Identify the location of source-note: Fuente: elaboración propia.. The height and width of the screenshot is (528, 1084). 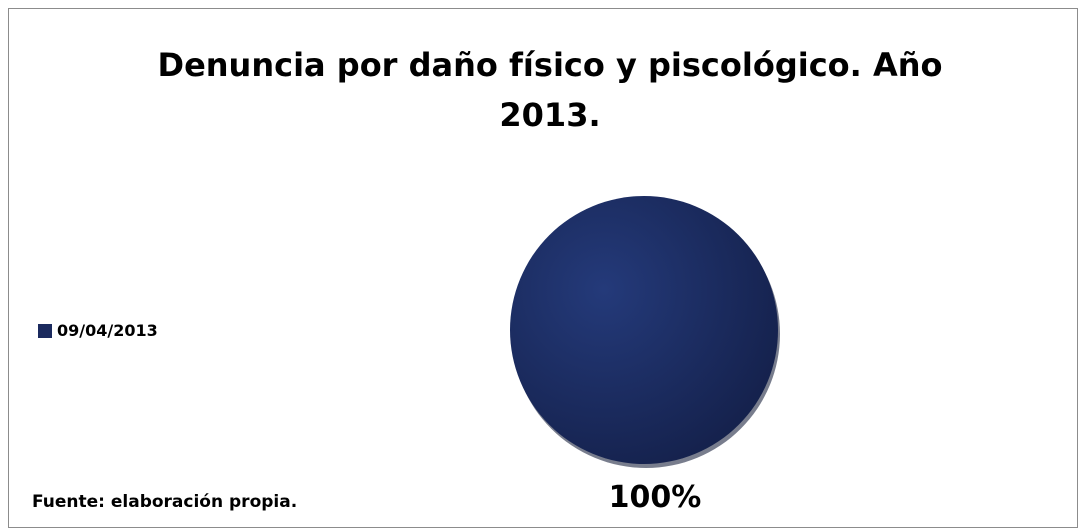
(165, 502).